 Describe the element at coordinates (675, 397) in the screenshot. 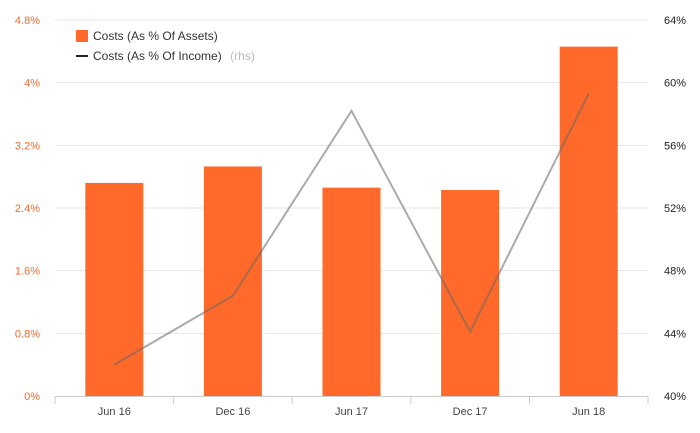

I see `right-tick-label: 40%` at that location.